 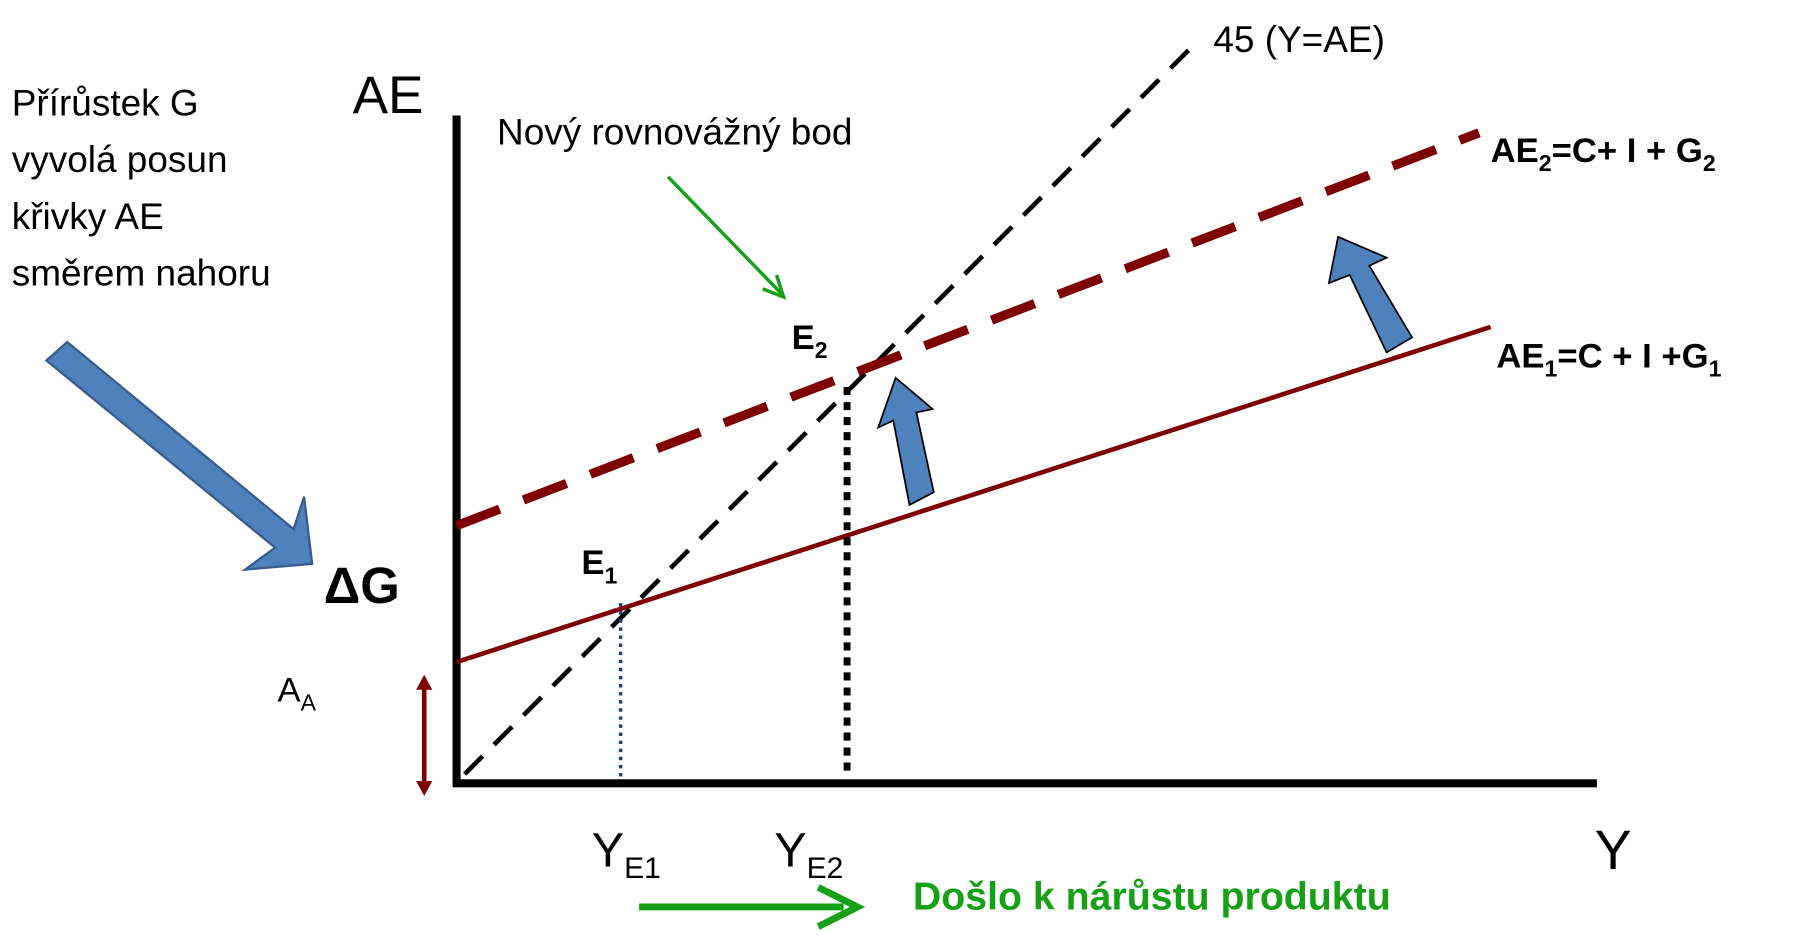 I want to click on annotation-line: Přírůstek G, so click(x=105, y=103).